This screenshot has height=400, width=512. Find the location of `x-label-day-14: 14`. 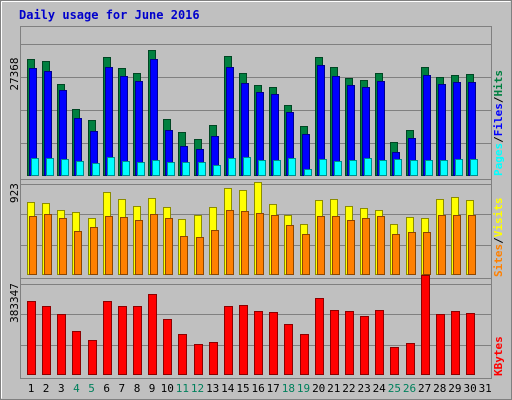

x-label-day-14: 14 is located at coordinates (228, 388).